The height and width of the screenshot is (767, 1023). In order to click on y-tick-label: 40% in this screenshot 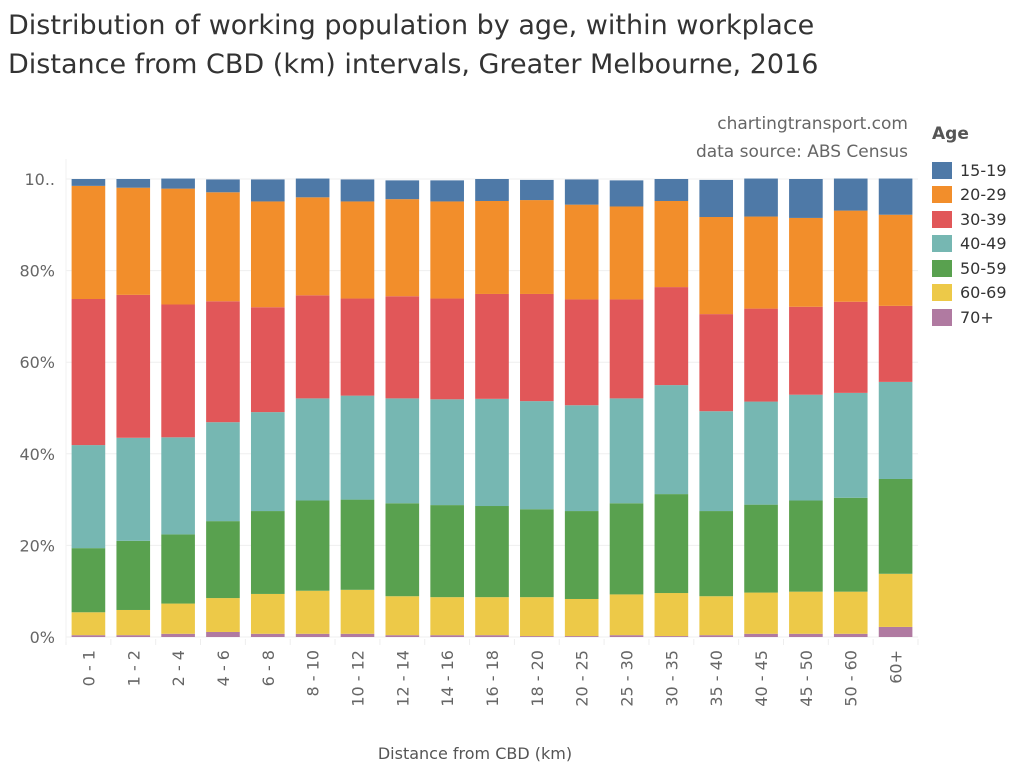, I will do `click(37, 454)`.